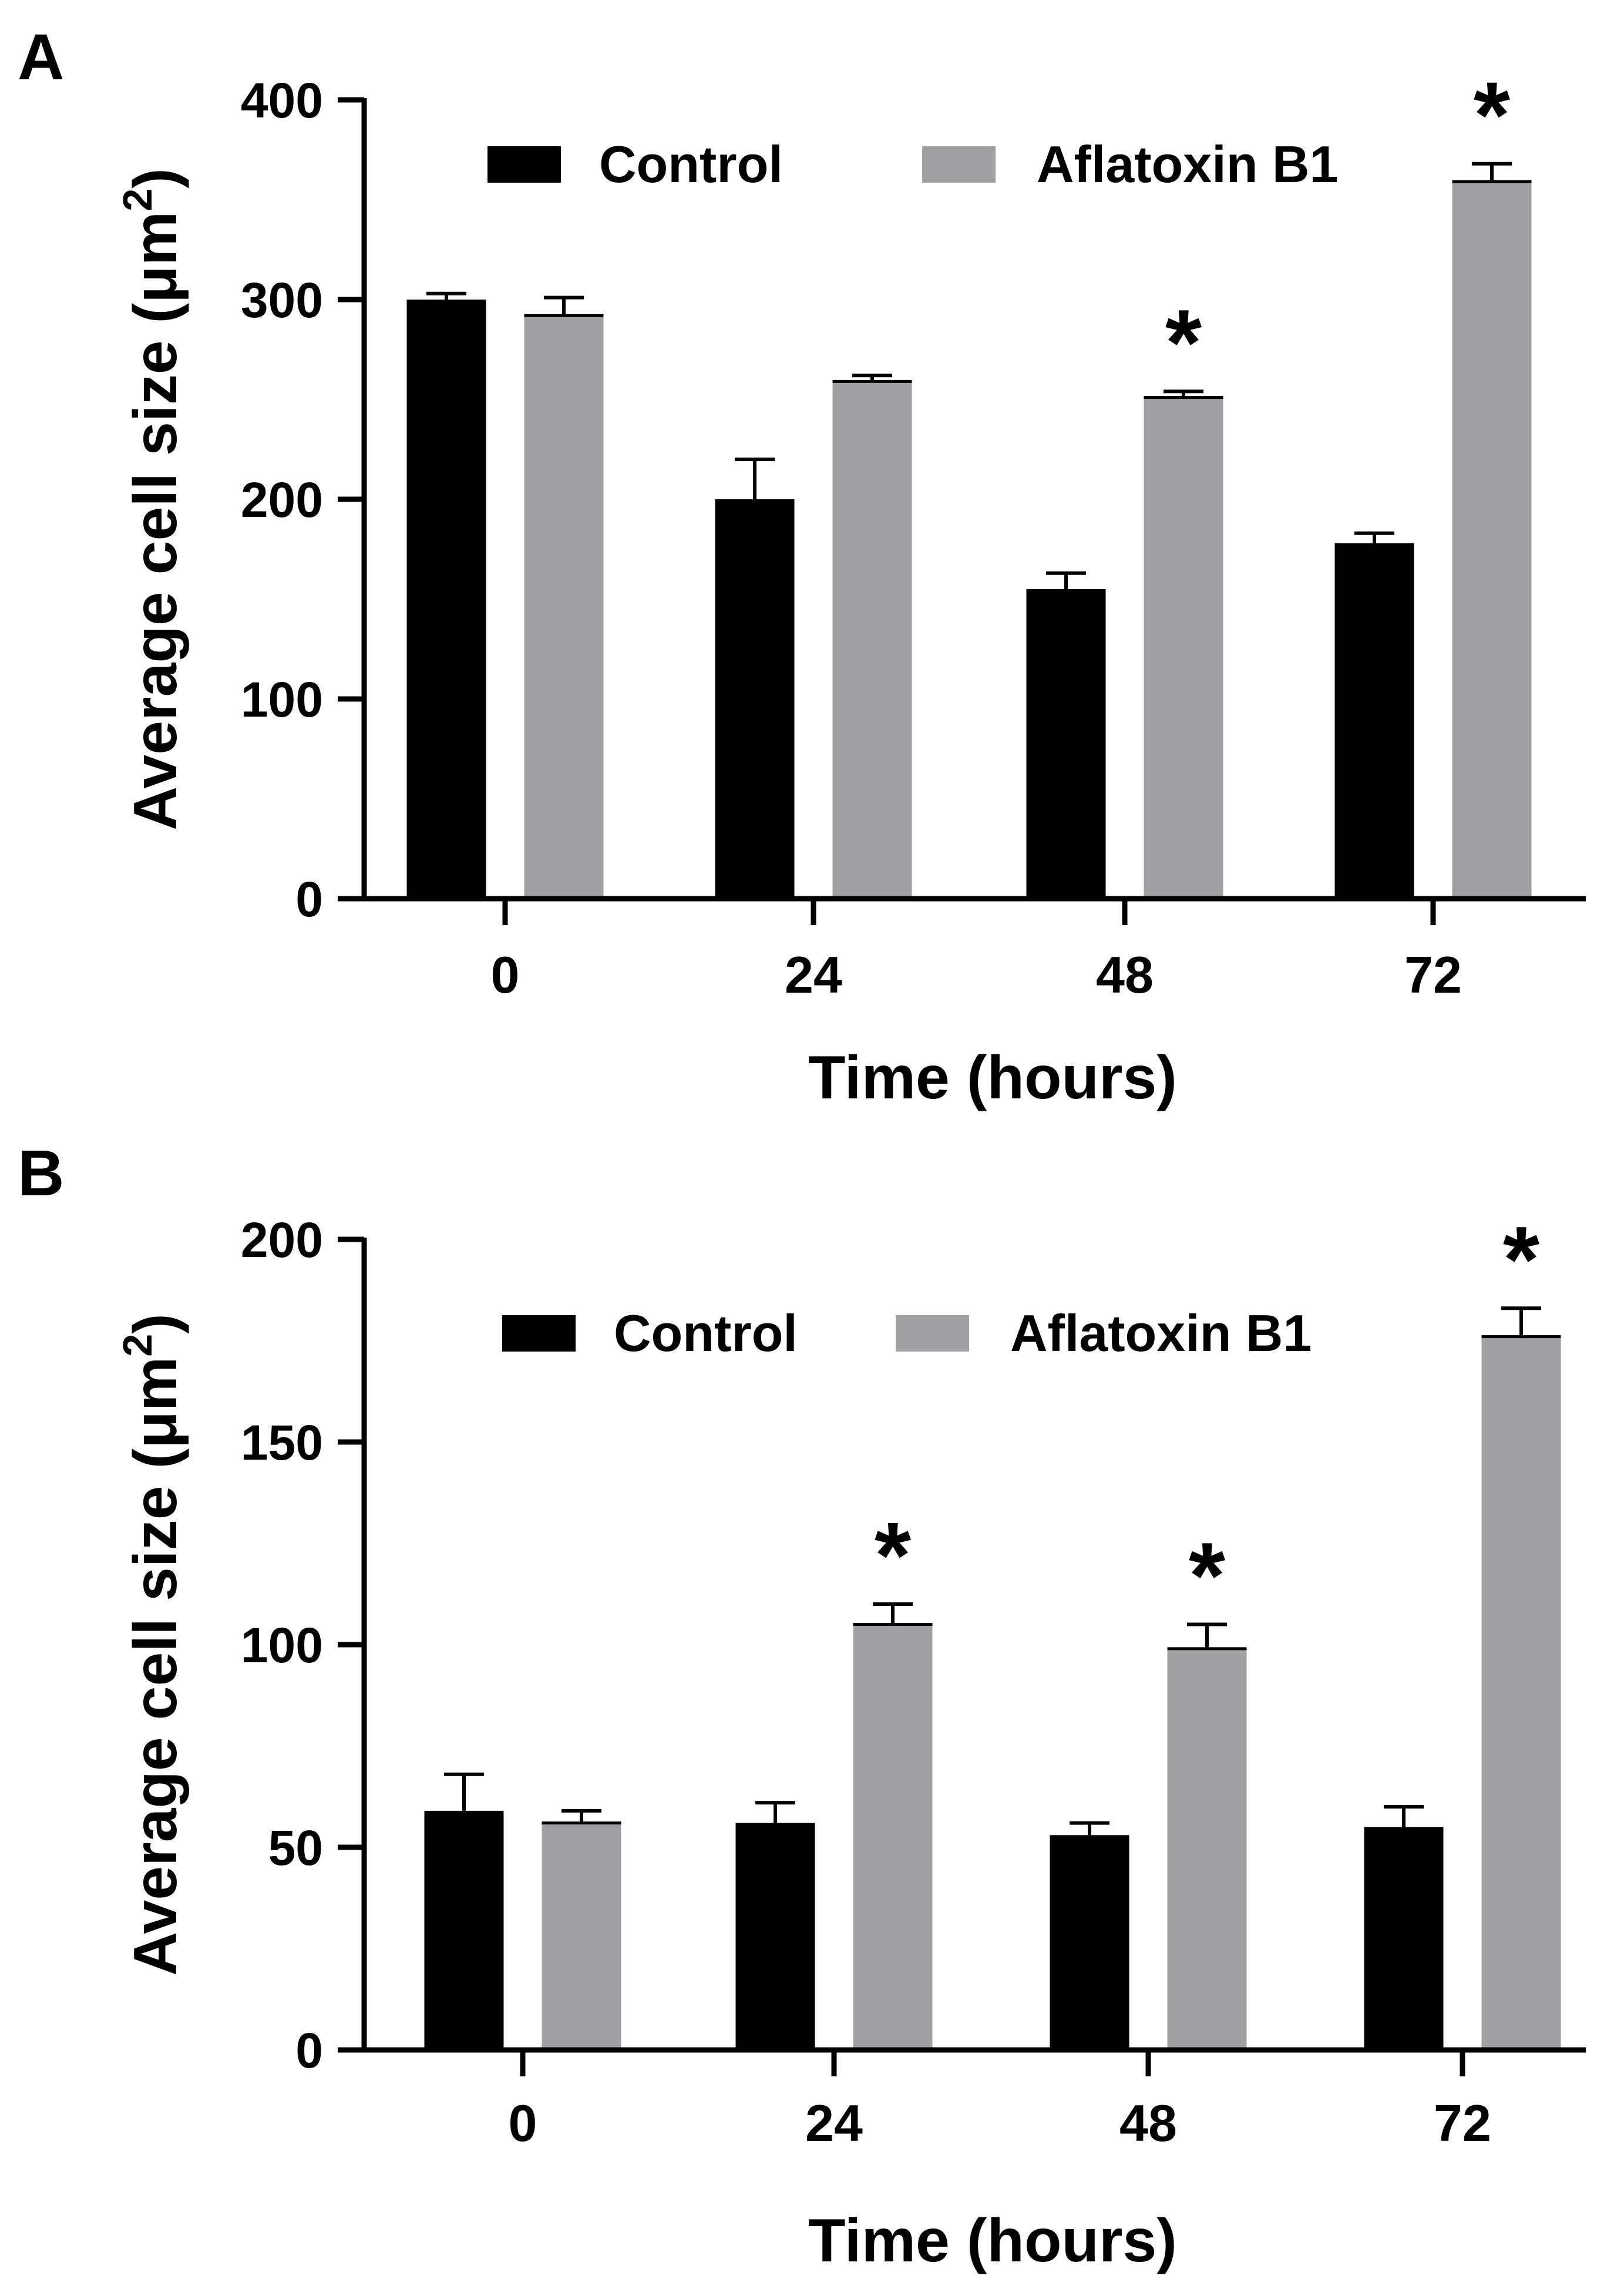  What do you see at coordinates (295, 1847) in the screenshot?
I see `y-tick-label: 50` at bounding box center [295, 1847].